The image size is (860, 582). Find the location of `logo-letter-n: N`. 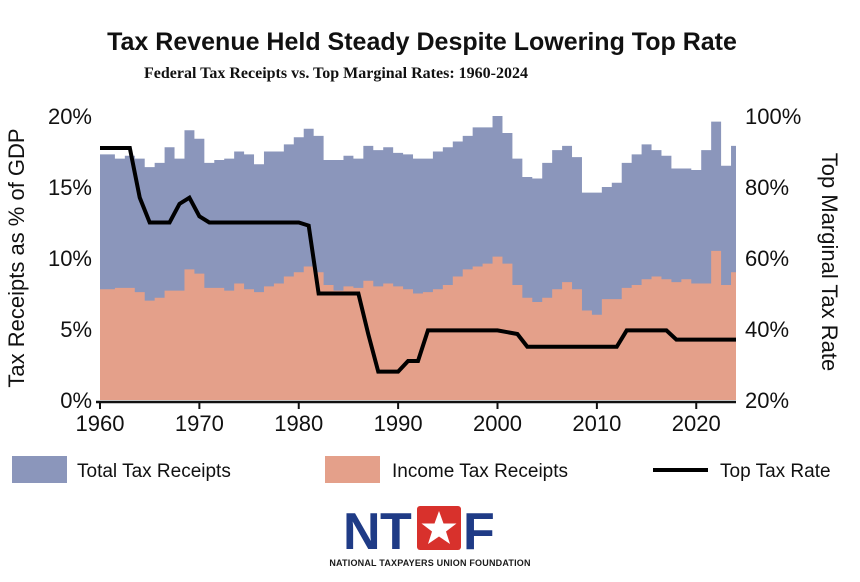

logo-letter-n: N is located at coordinates (362, 532).